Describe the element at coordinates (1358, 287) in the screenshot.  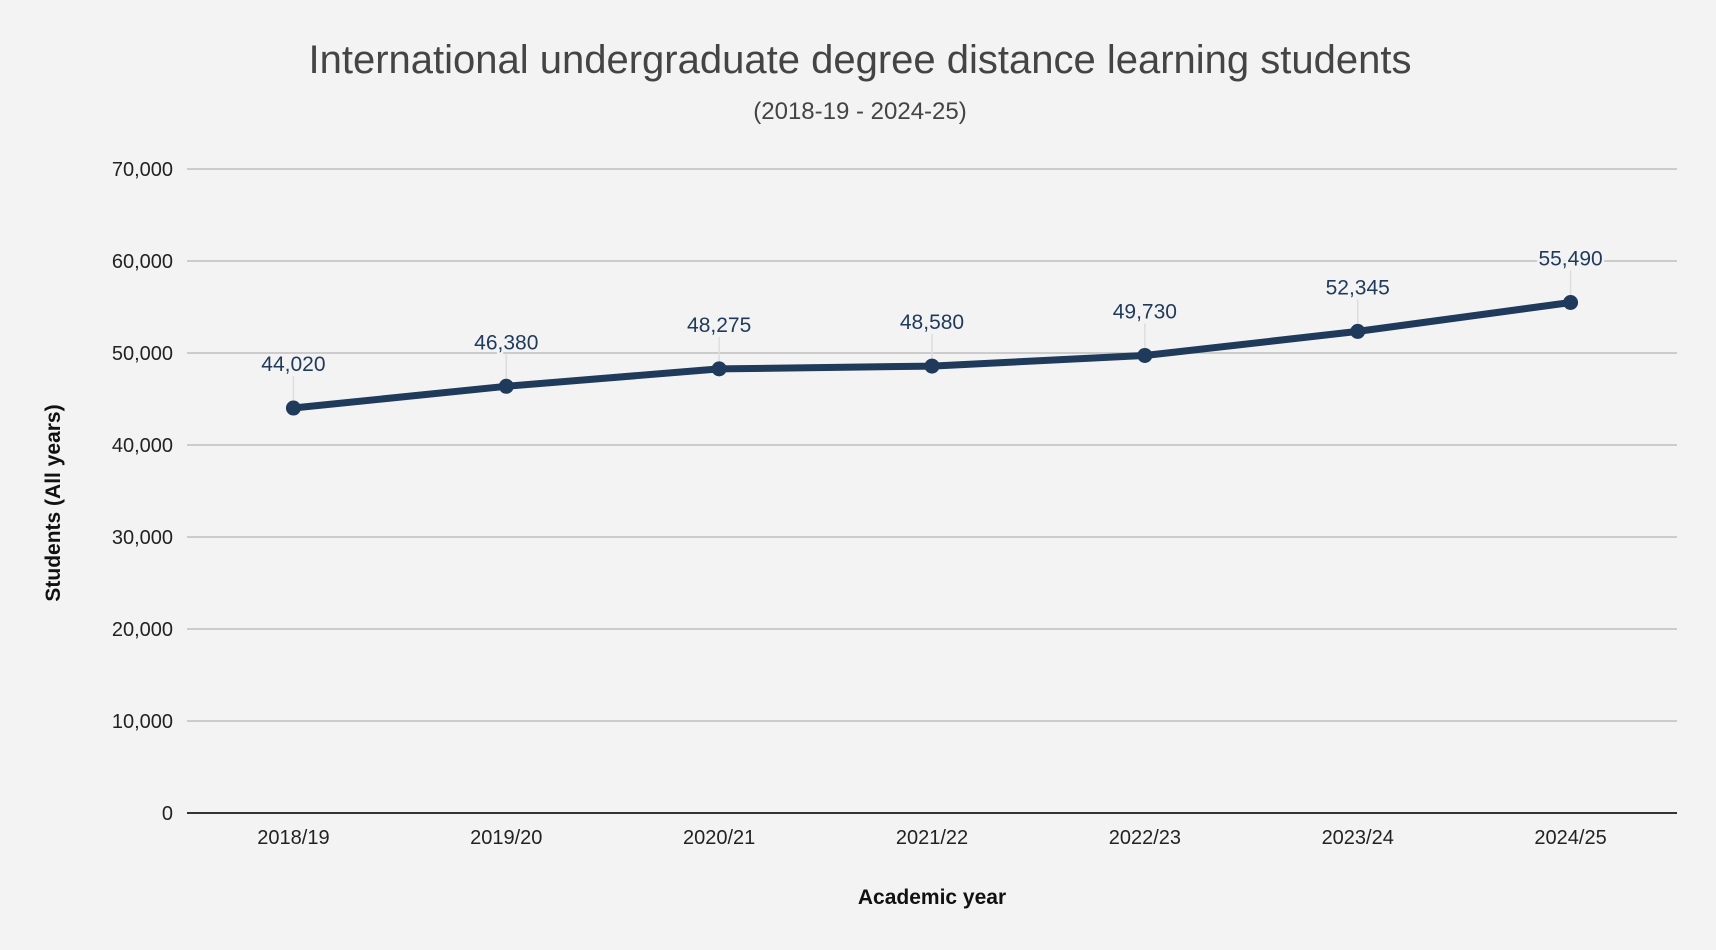
I see `data-label: 52,345` at that location.